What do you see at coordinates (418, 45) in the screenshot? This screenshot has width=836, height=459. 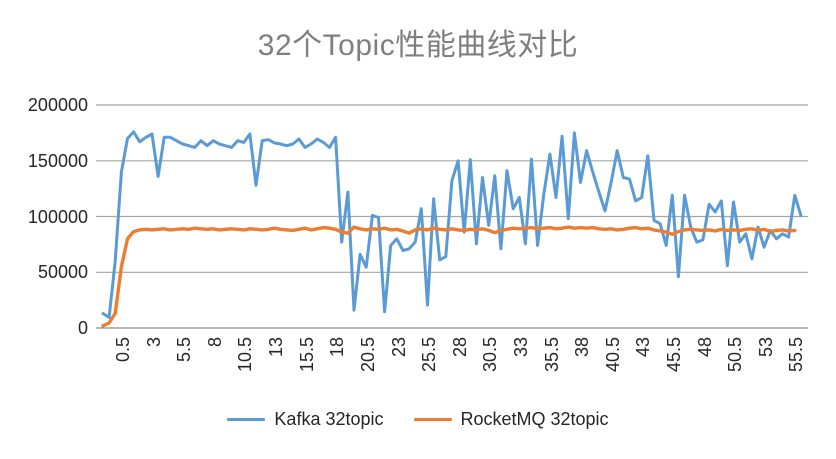 I see `chart-title: 32个Topic性能曲线对比` at bounding box center [418, 45].